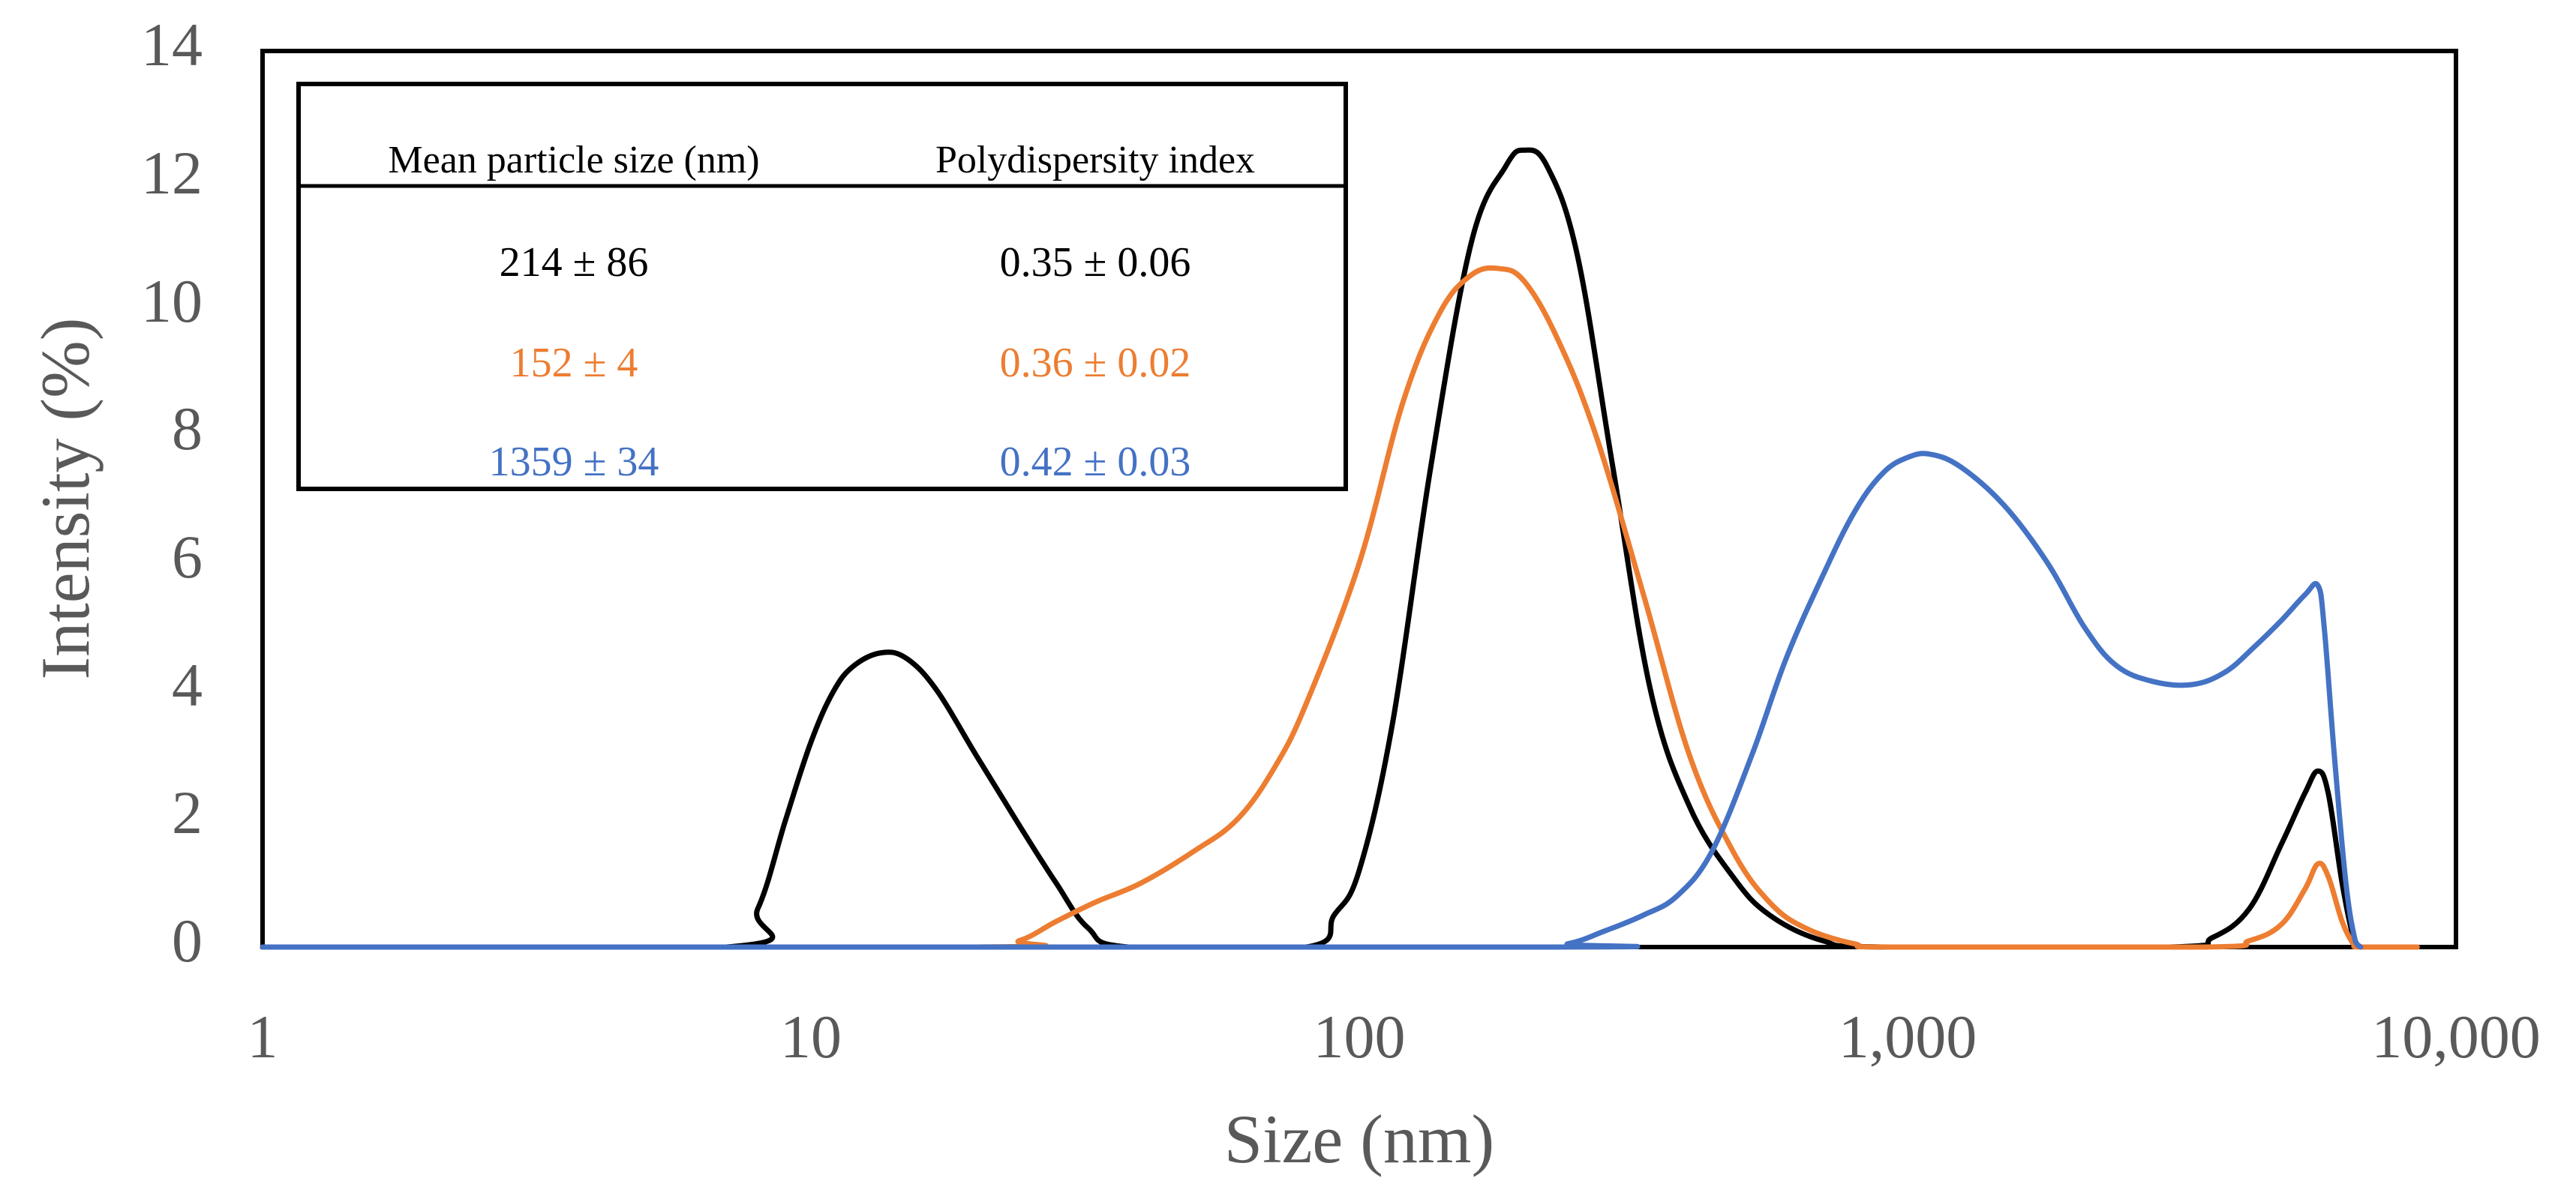  I want to click on y-tick-label: 14, so click(172, 44).